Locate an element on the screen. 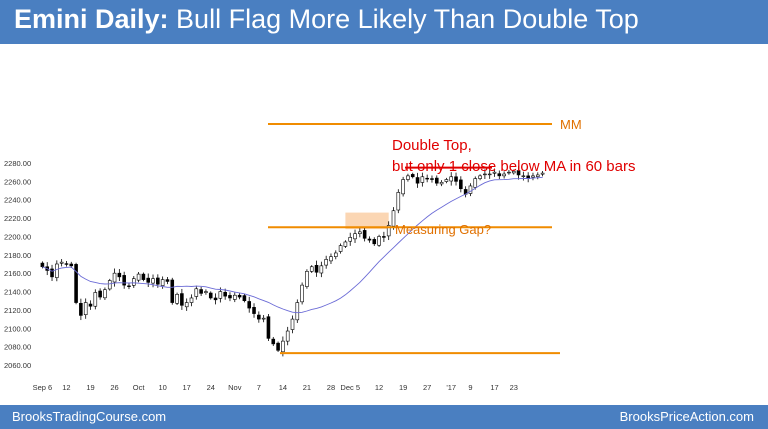 This screenshot has height=429, width=768. x-tick-label: 21 is located at coordinates (307, 387).